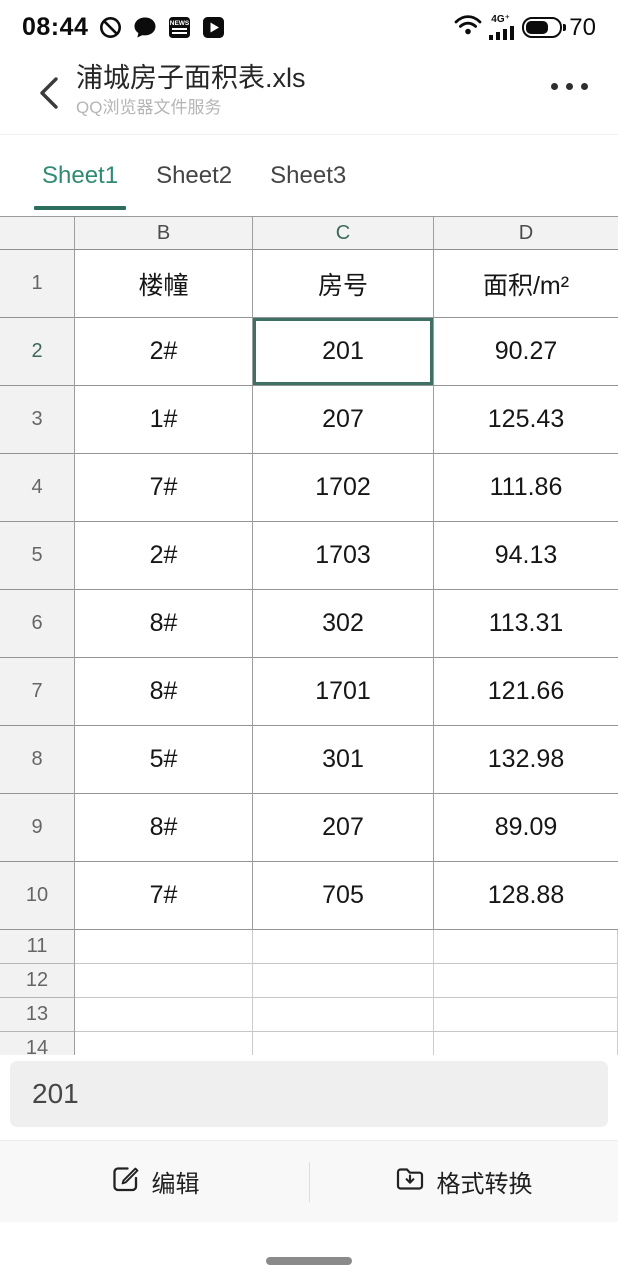 This screenshot has width=618, height=1278. What do you see at coordinates (526, 1044) in the screenshot?
I see `cell-D14` at bounding box center [526, 1044].